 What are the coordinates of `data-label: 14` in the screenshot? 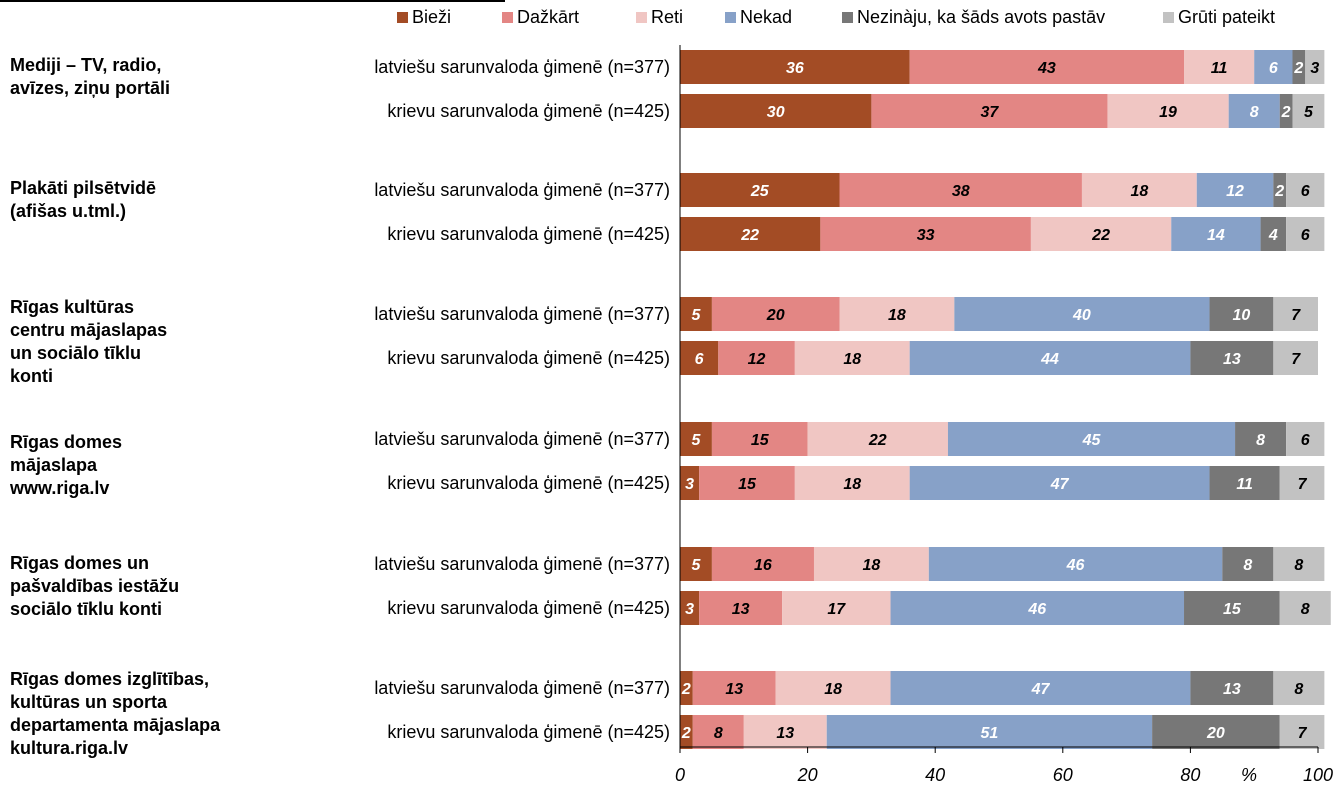 It's located at (1216, 235).